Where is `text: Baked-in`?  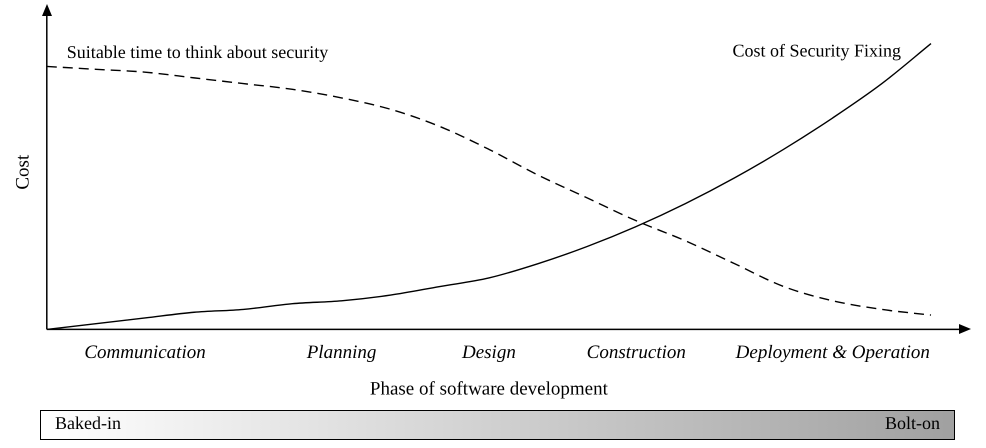
text: Baked-in is located at coordinates (88, 423).